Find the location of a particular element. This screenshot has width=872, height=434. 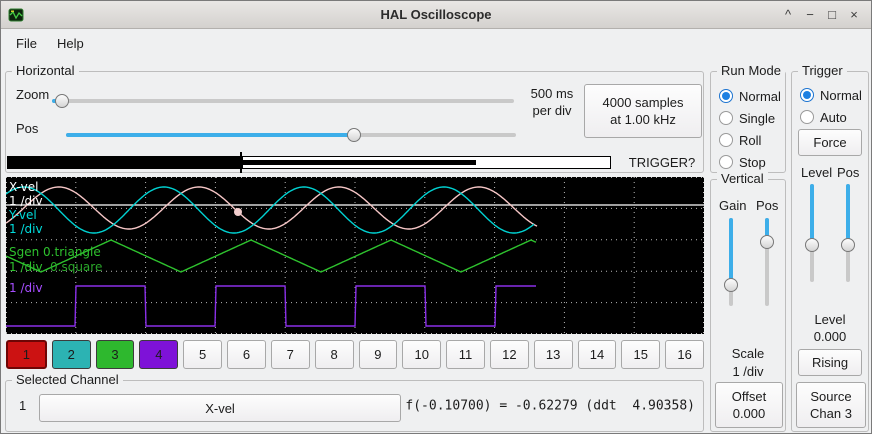

horizontal-pos-slider is located at coordinates (291, 135).